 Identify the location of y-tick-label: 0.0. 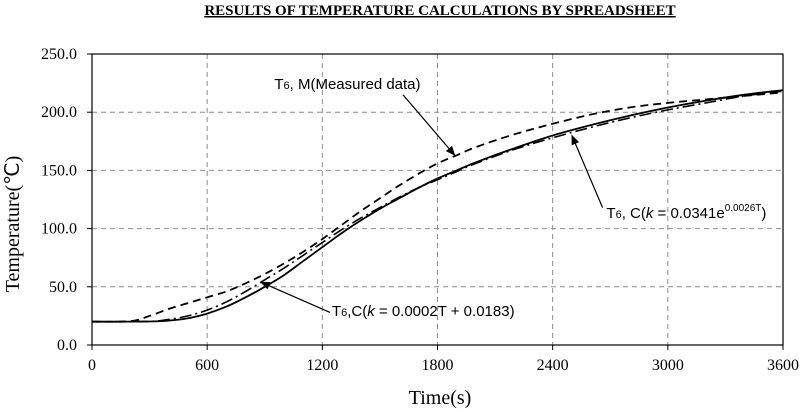
(67, 345).